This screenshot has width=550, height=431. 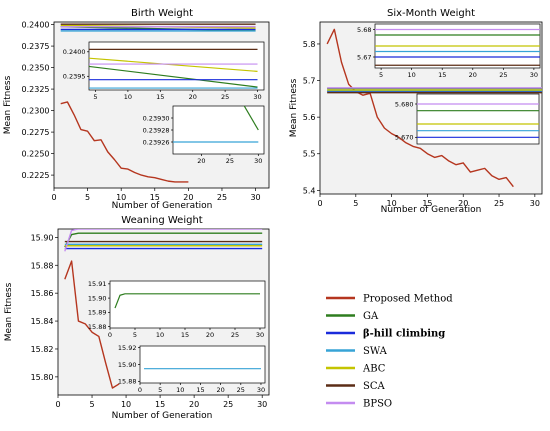 What do you see at coordinates (309, 190) in the screenshot?
I see `y-tick-label: 5.4` at bounding box center [309, 190].